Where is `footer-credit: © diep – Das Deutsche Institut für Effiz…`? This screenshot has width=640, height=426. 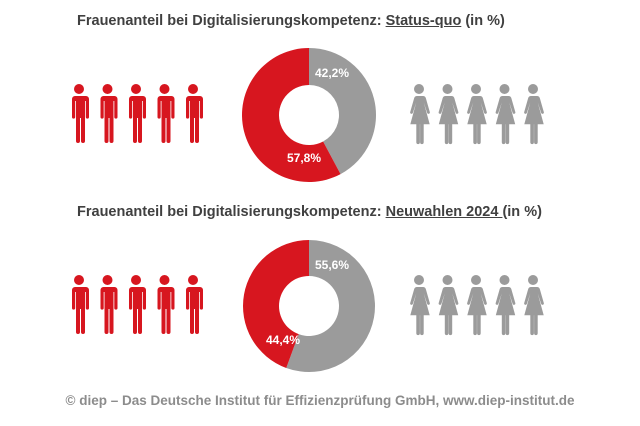
footer-credit: © diep – Das Deutsche Institut für Effiz… is located at coordinates (320, 400).